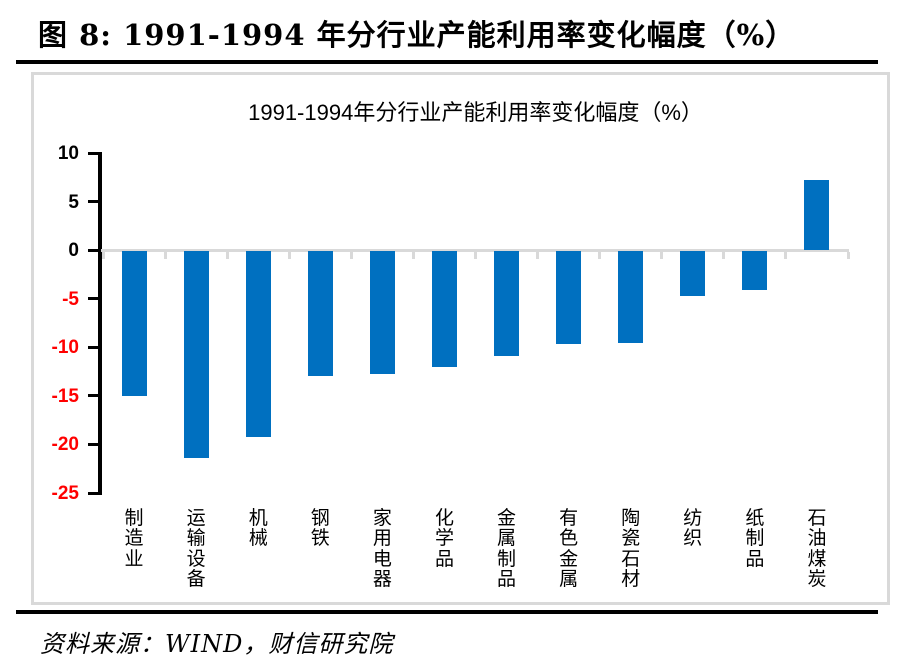 Image resolution: width=910 pixels, height=669 pixels. I want to click on zero-axis-line, so click(475, 250).